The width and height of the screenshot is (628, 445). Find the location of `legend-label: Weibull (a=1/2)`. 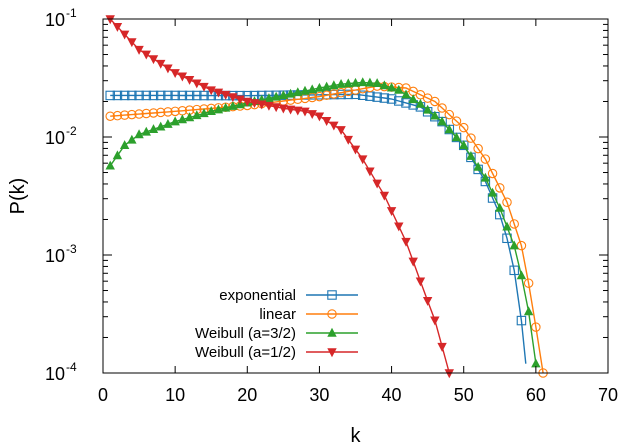

legend-label: Weibull (a=1/2) is located at coordinates (245, 352).